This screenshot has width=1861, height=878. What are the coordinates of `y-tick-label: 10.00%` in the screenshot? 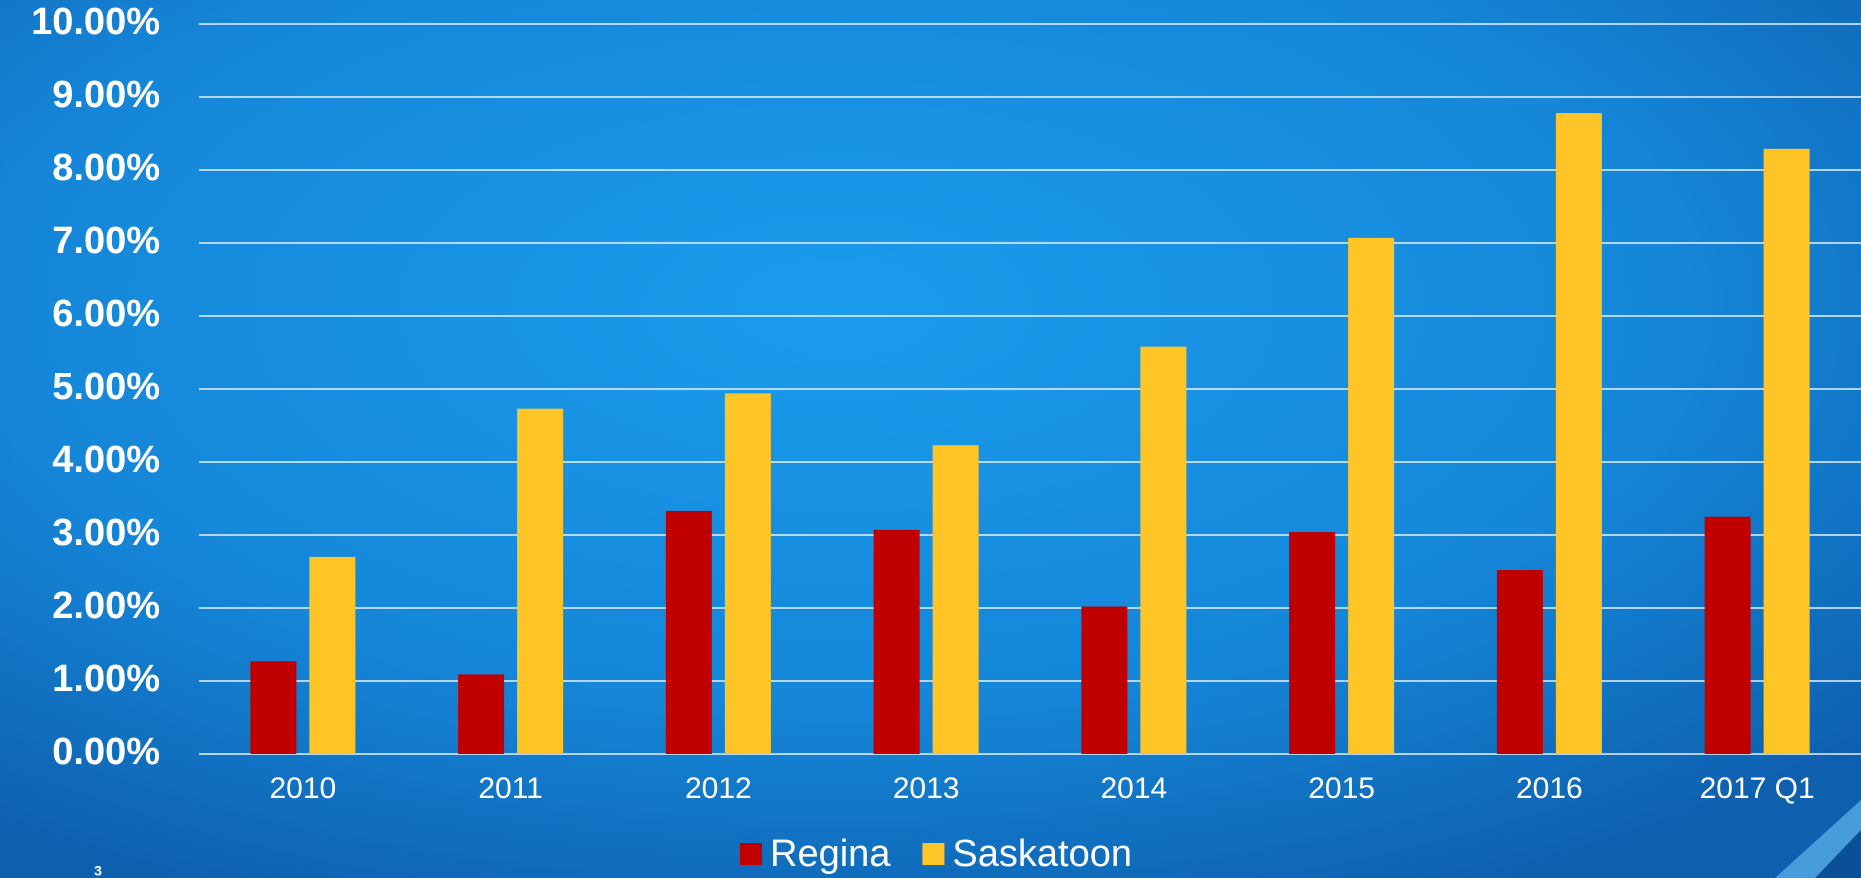 It's located at (95, 22).